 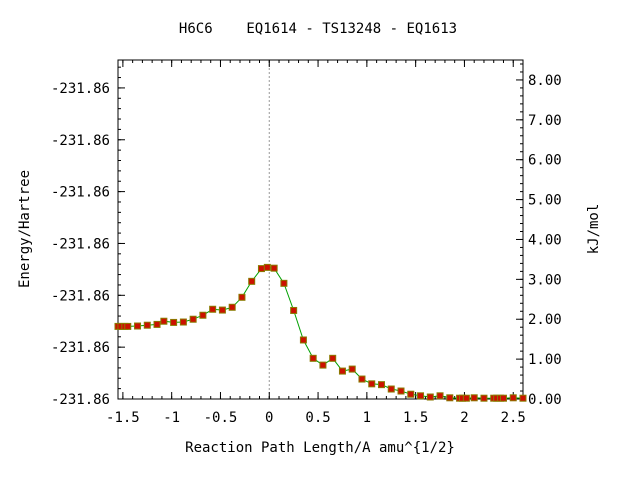 What do you see at coordinates (415, 418) in the screenshot?
I see `x-tick-label: 1.5` at bounding box center [415, 418].